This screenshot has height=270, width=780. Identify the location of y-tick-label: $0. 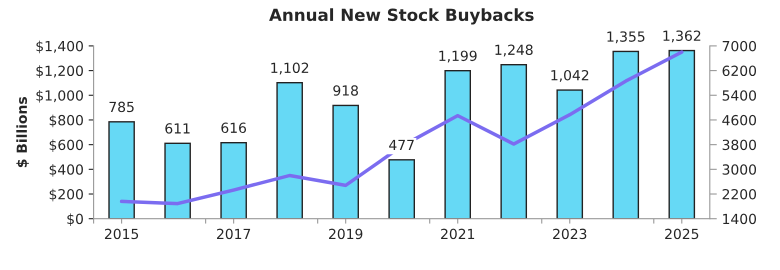
(75, 219).